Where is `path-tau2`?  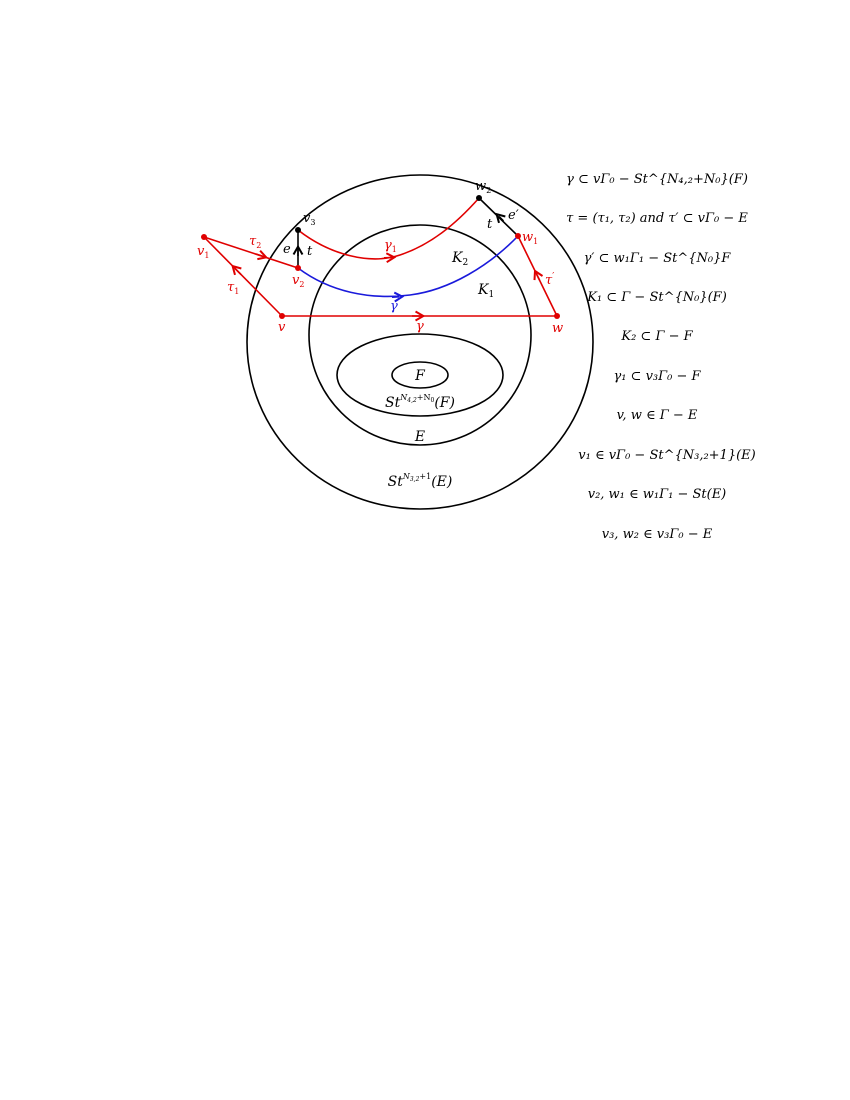
path-tau2 is located at coordinates (251, 252).